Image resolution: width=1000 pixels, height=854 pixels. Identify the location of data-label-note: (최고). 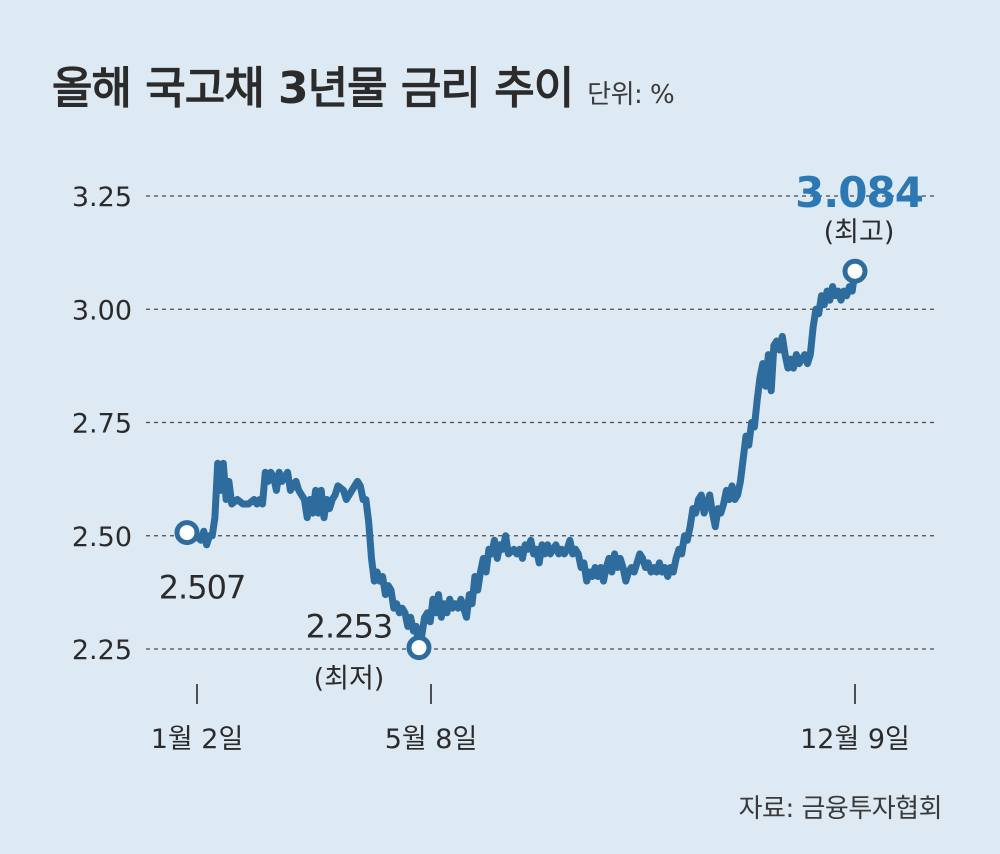
(859, 232).